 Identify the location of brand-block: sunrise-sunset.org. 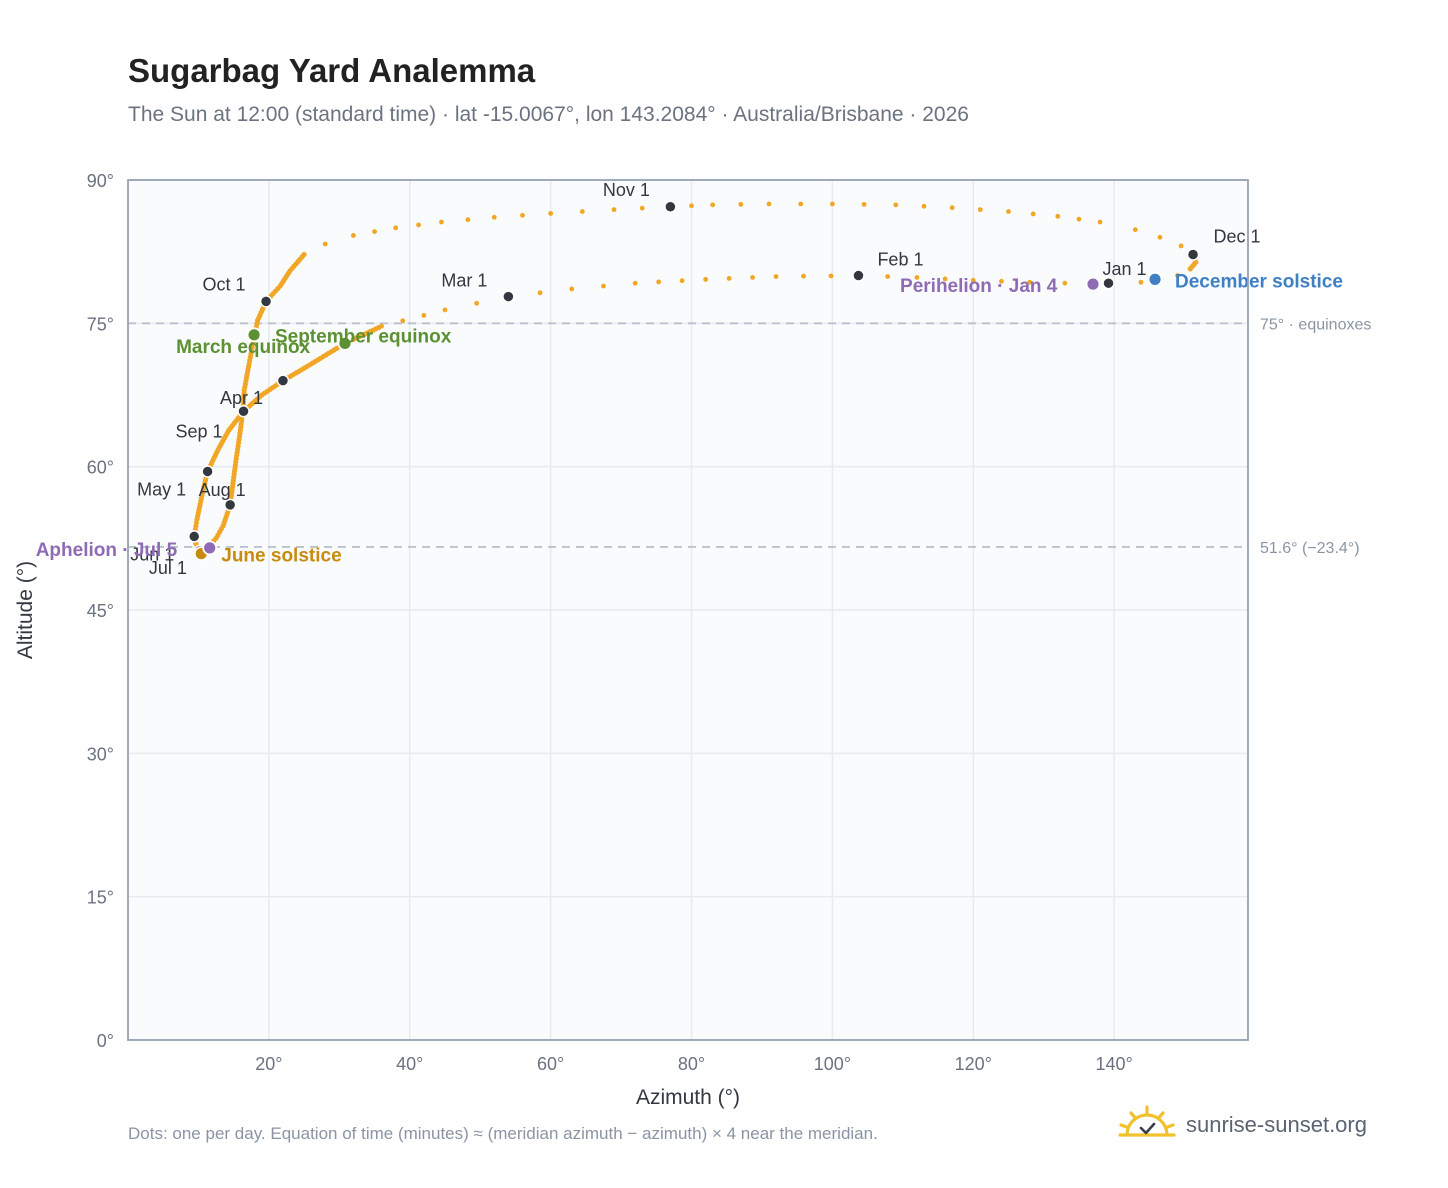
(1242, 1125).